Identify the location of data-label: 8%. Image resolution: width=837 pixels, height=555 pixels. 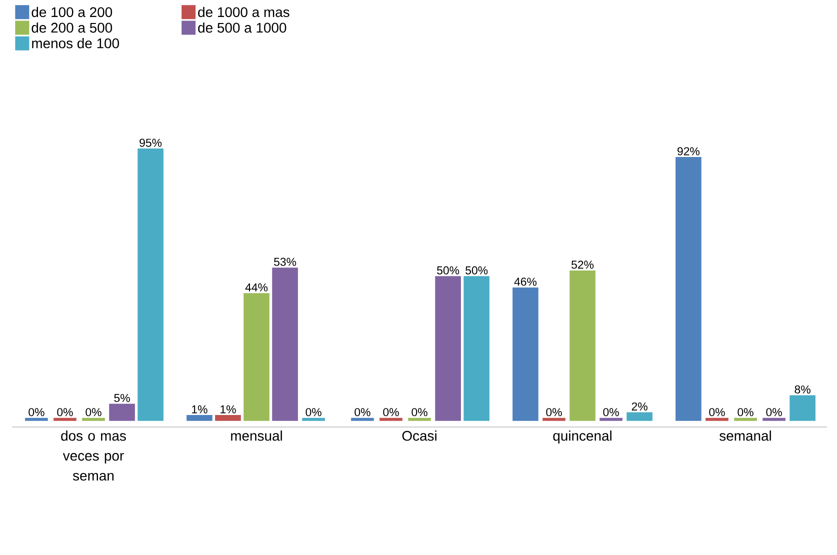
(802, 389).